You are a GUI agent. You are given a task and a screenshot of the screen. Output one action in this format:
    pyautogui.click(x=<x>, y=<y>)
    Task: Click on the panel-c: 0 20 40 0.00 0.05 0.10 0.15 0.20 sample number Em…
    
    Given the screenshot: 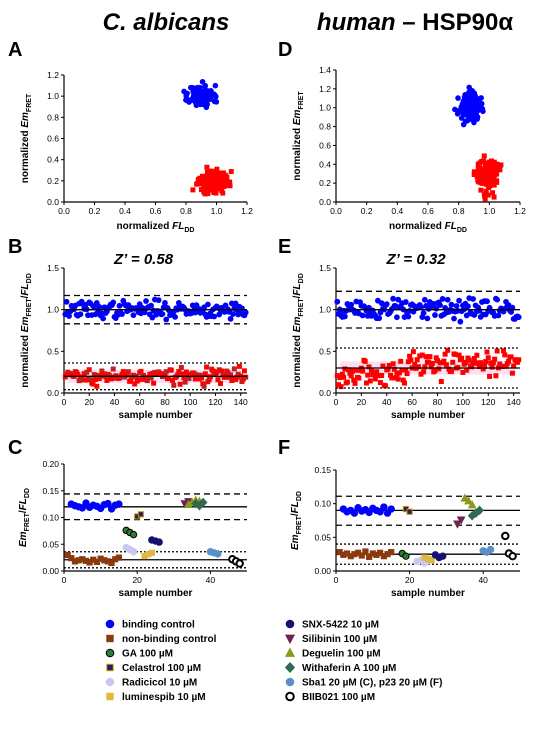 What is the action you would take?
    pyautogui.click(x=132, y=529)
    